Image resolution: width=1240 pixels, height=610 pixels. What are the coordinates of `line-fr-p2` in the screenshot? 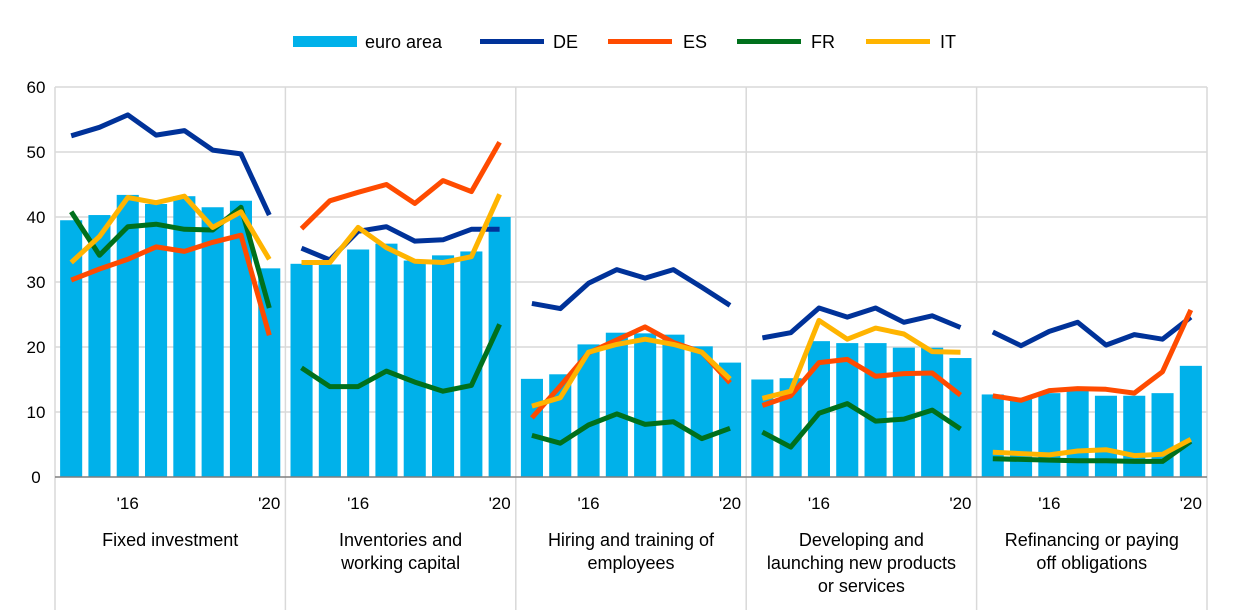 It's located at (401, 358).